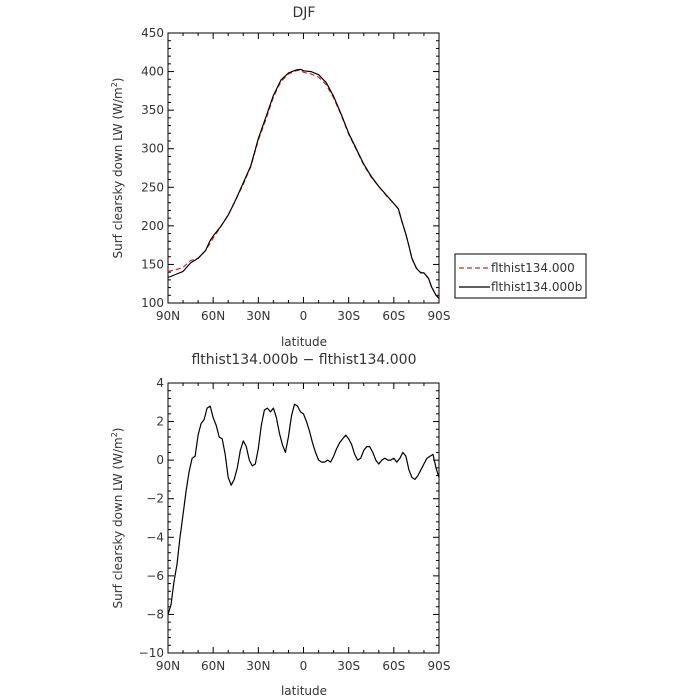 The width and height of the screenshot is (700, 700). Describe the element at coordinates (152, 303) in the screenshot. I see `top-y-tick-label: 100` at that location.